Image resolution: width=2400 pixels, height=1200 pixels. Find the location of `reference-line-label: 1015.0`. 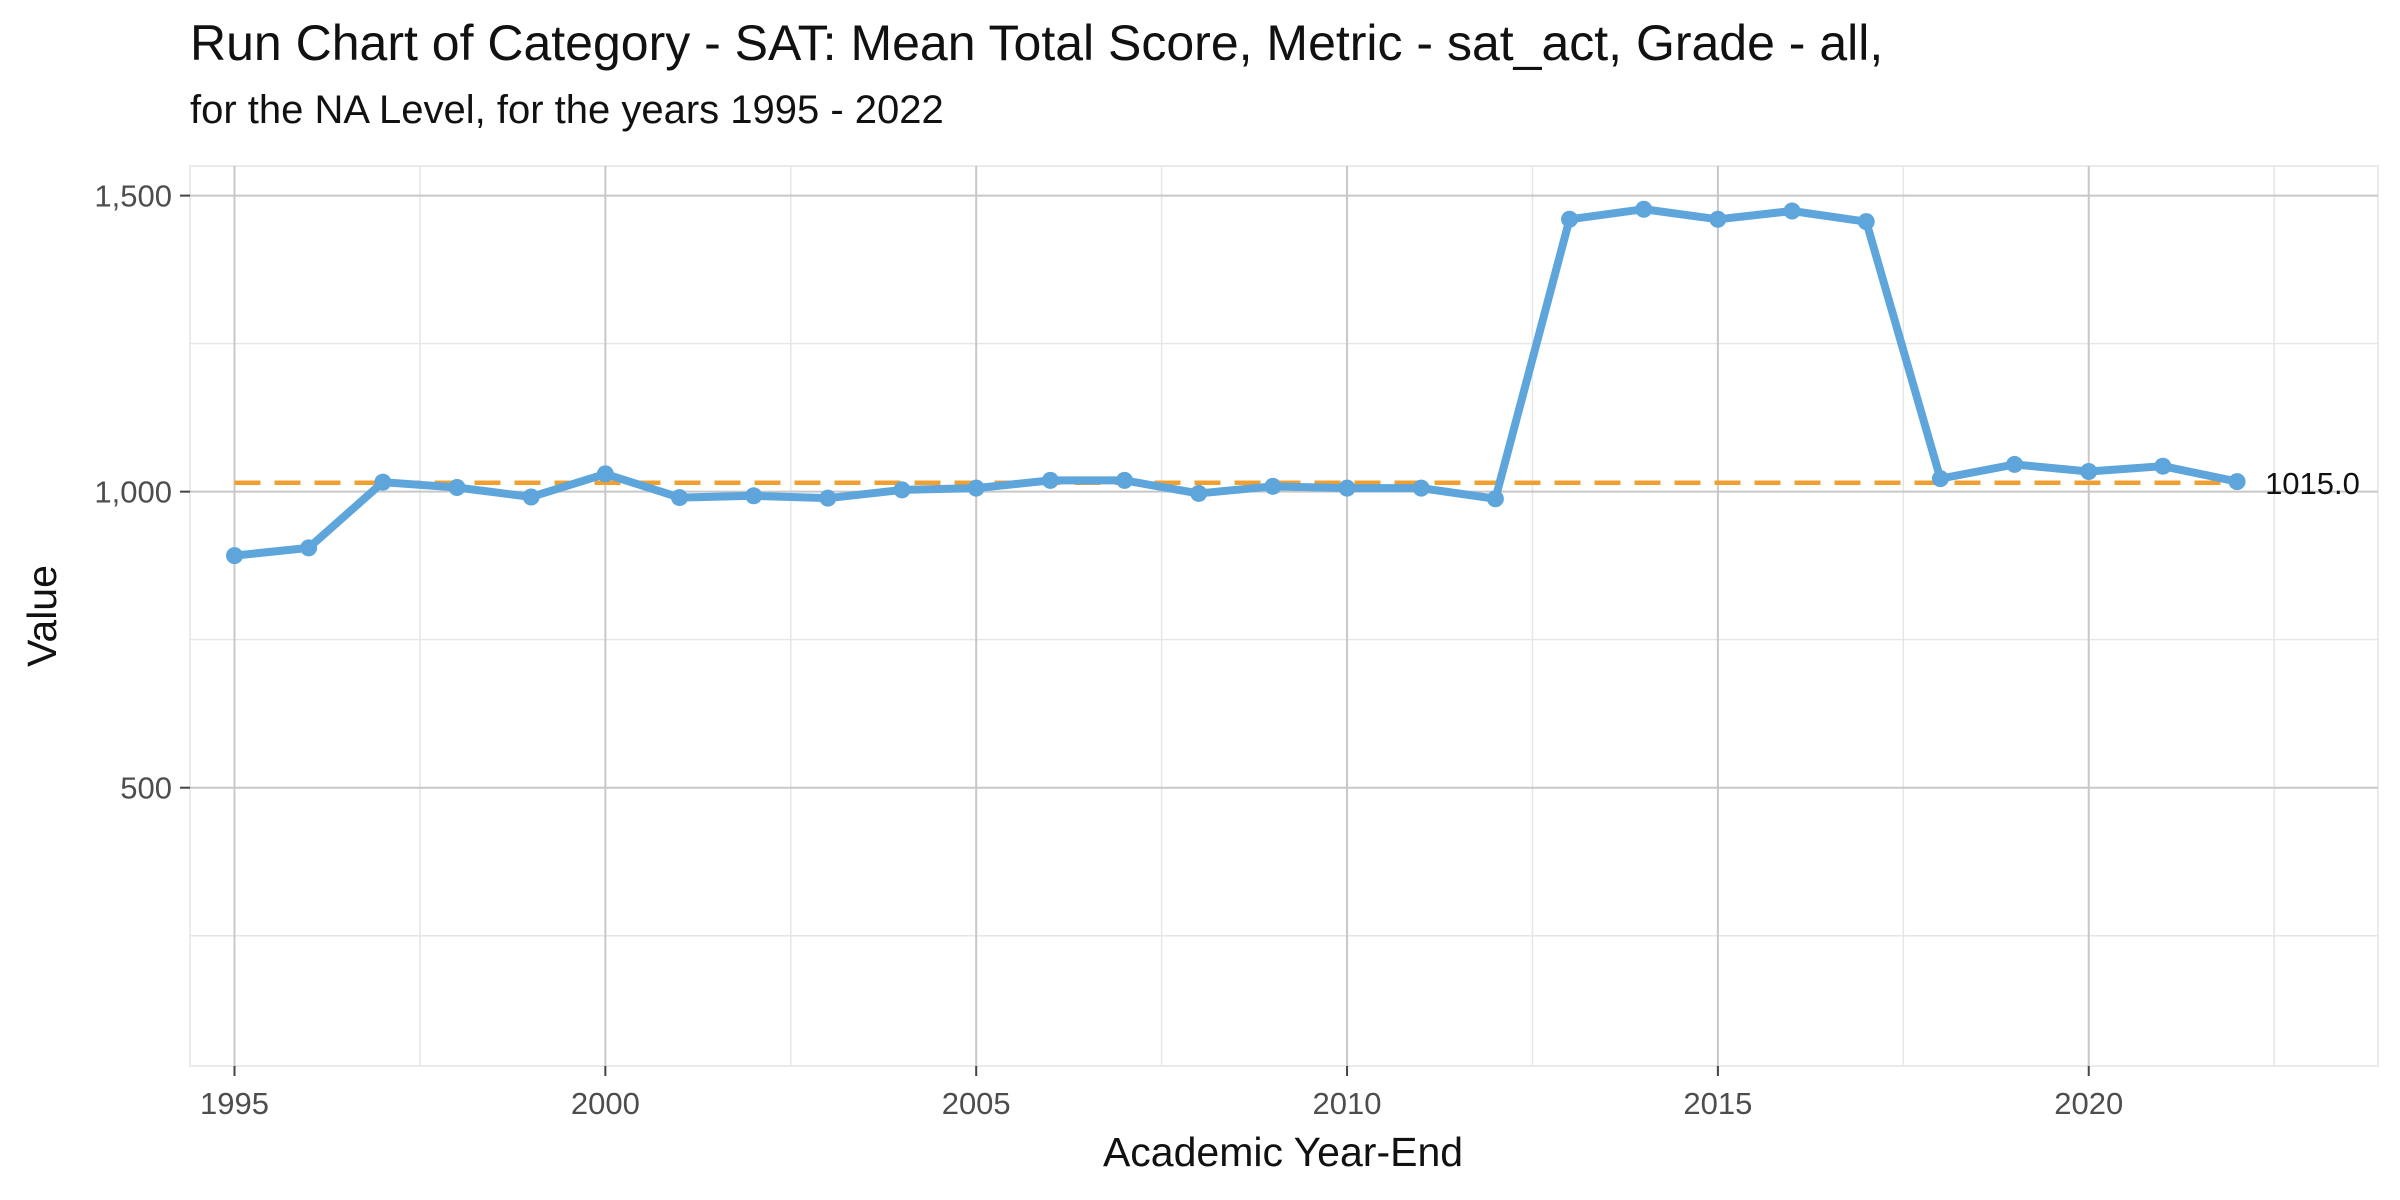

reference-line-label: 1015.0 is located at coordinates (2312, 483).